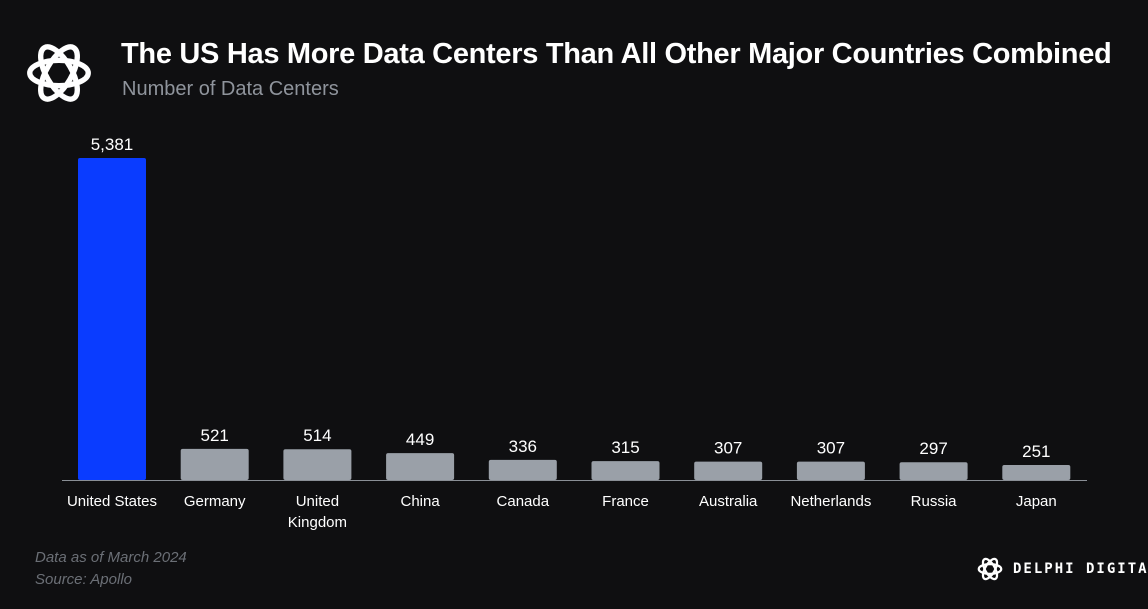 The image size is (1148, 609). I want to click on value-label-3: 449, so click(420, 439).